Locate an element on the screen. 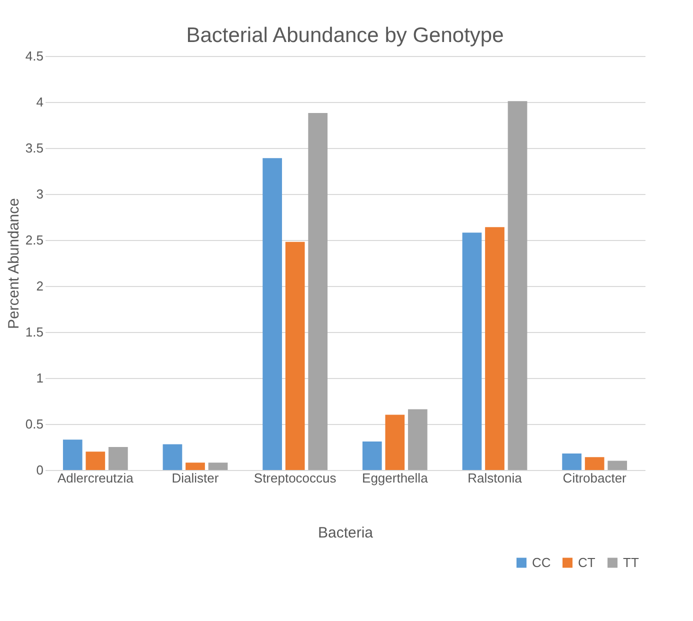 This screenshot has width=693, height=621. x-tick-label: Streptococcus is located at coordinates (295, 478).